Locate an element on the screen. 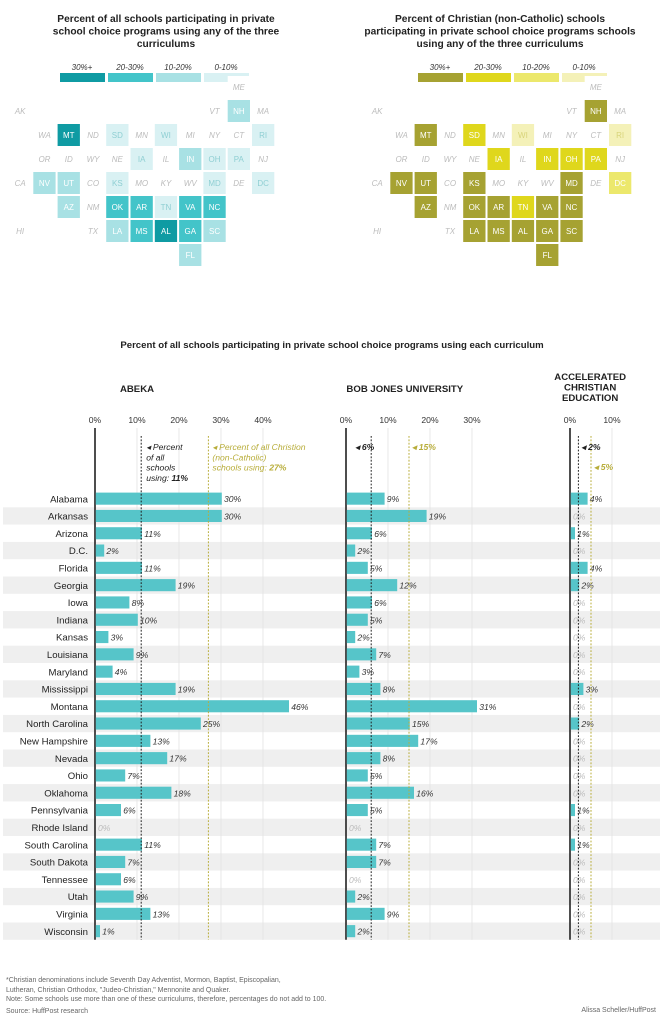 The image size is (664, 1024). tile-hi: HI is located at coordinates (377, 231).